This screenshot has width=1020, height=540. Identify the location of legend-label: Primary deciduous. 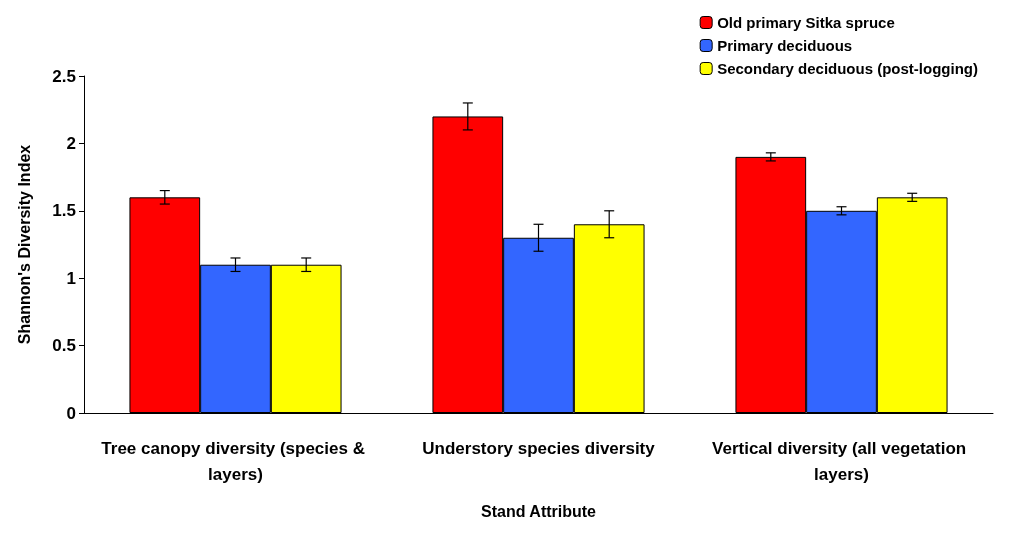
(785, 45).